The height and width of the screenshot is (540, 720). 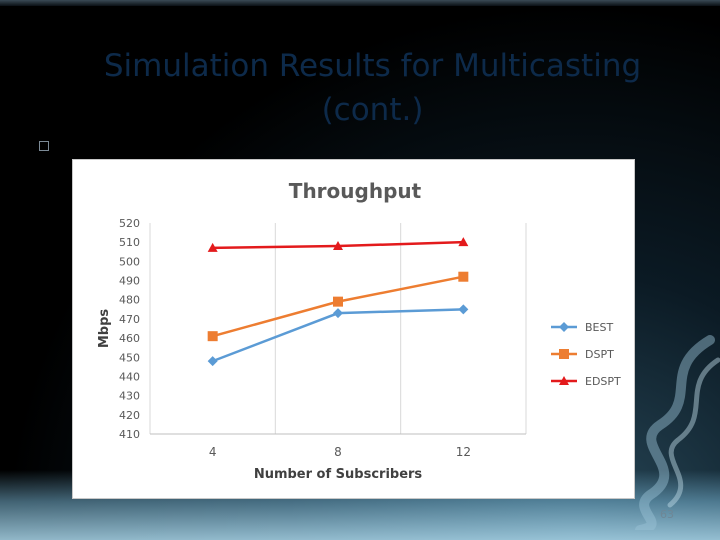 What do you see at coordinates (338, 474) in the screenshot?
I see `x-axis-title: Number of Subscribers` at bounding box center [338, 474].